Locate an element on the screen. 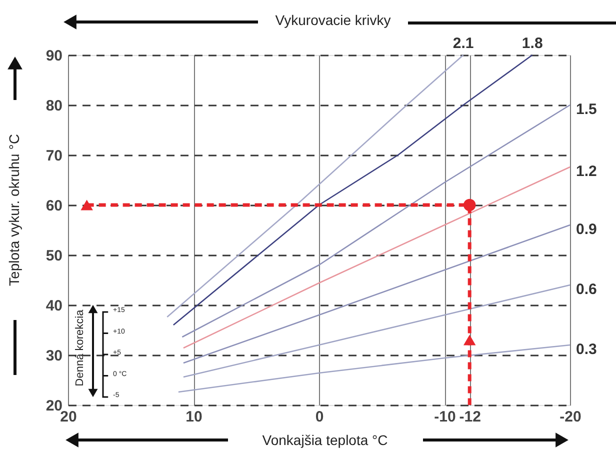 This screenshot has height=453, width=616. series-label: 2.1 is located at coordinates (463, 43).